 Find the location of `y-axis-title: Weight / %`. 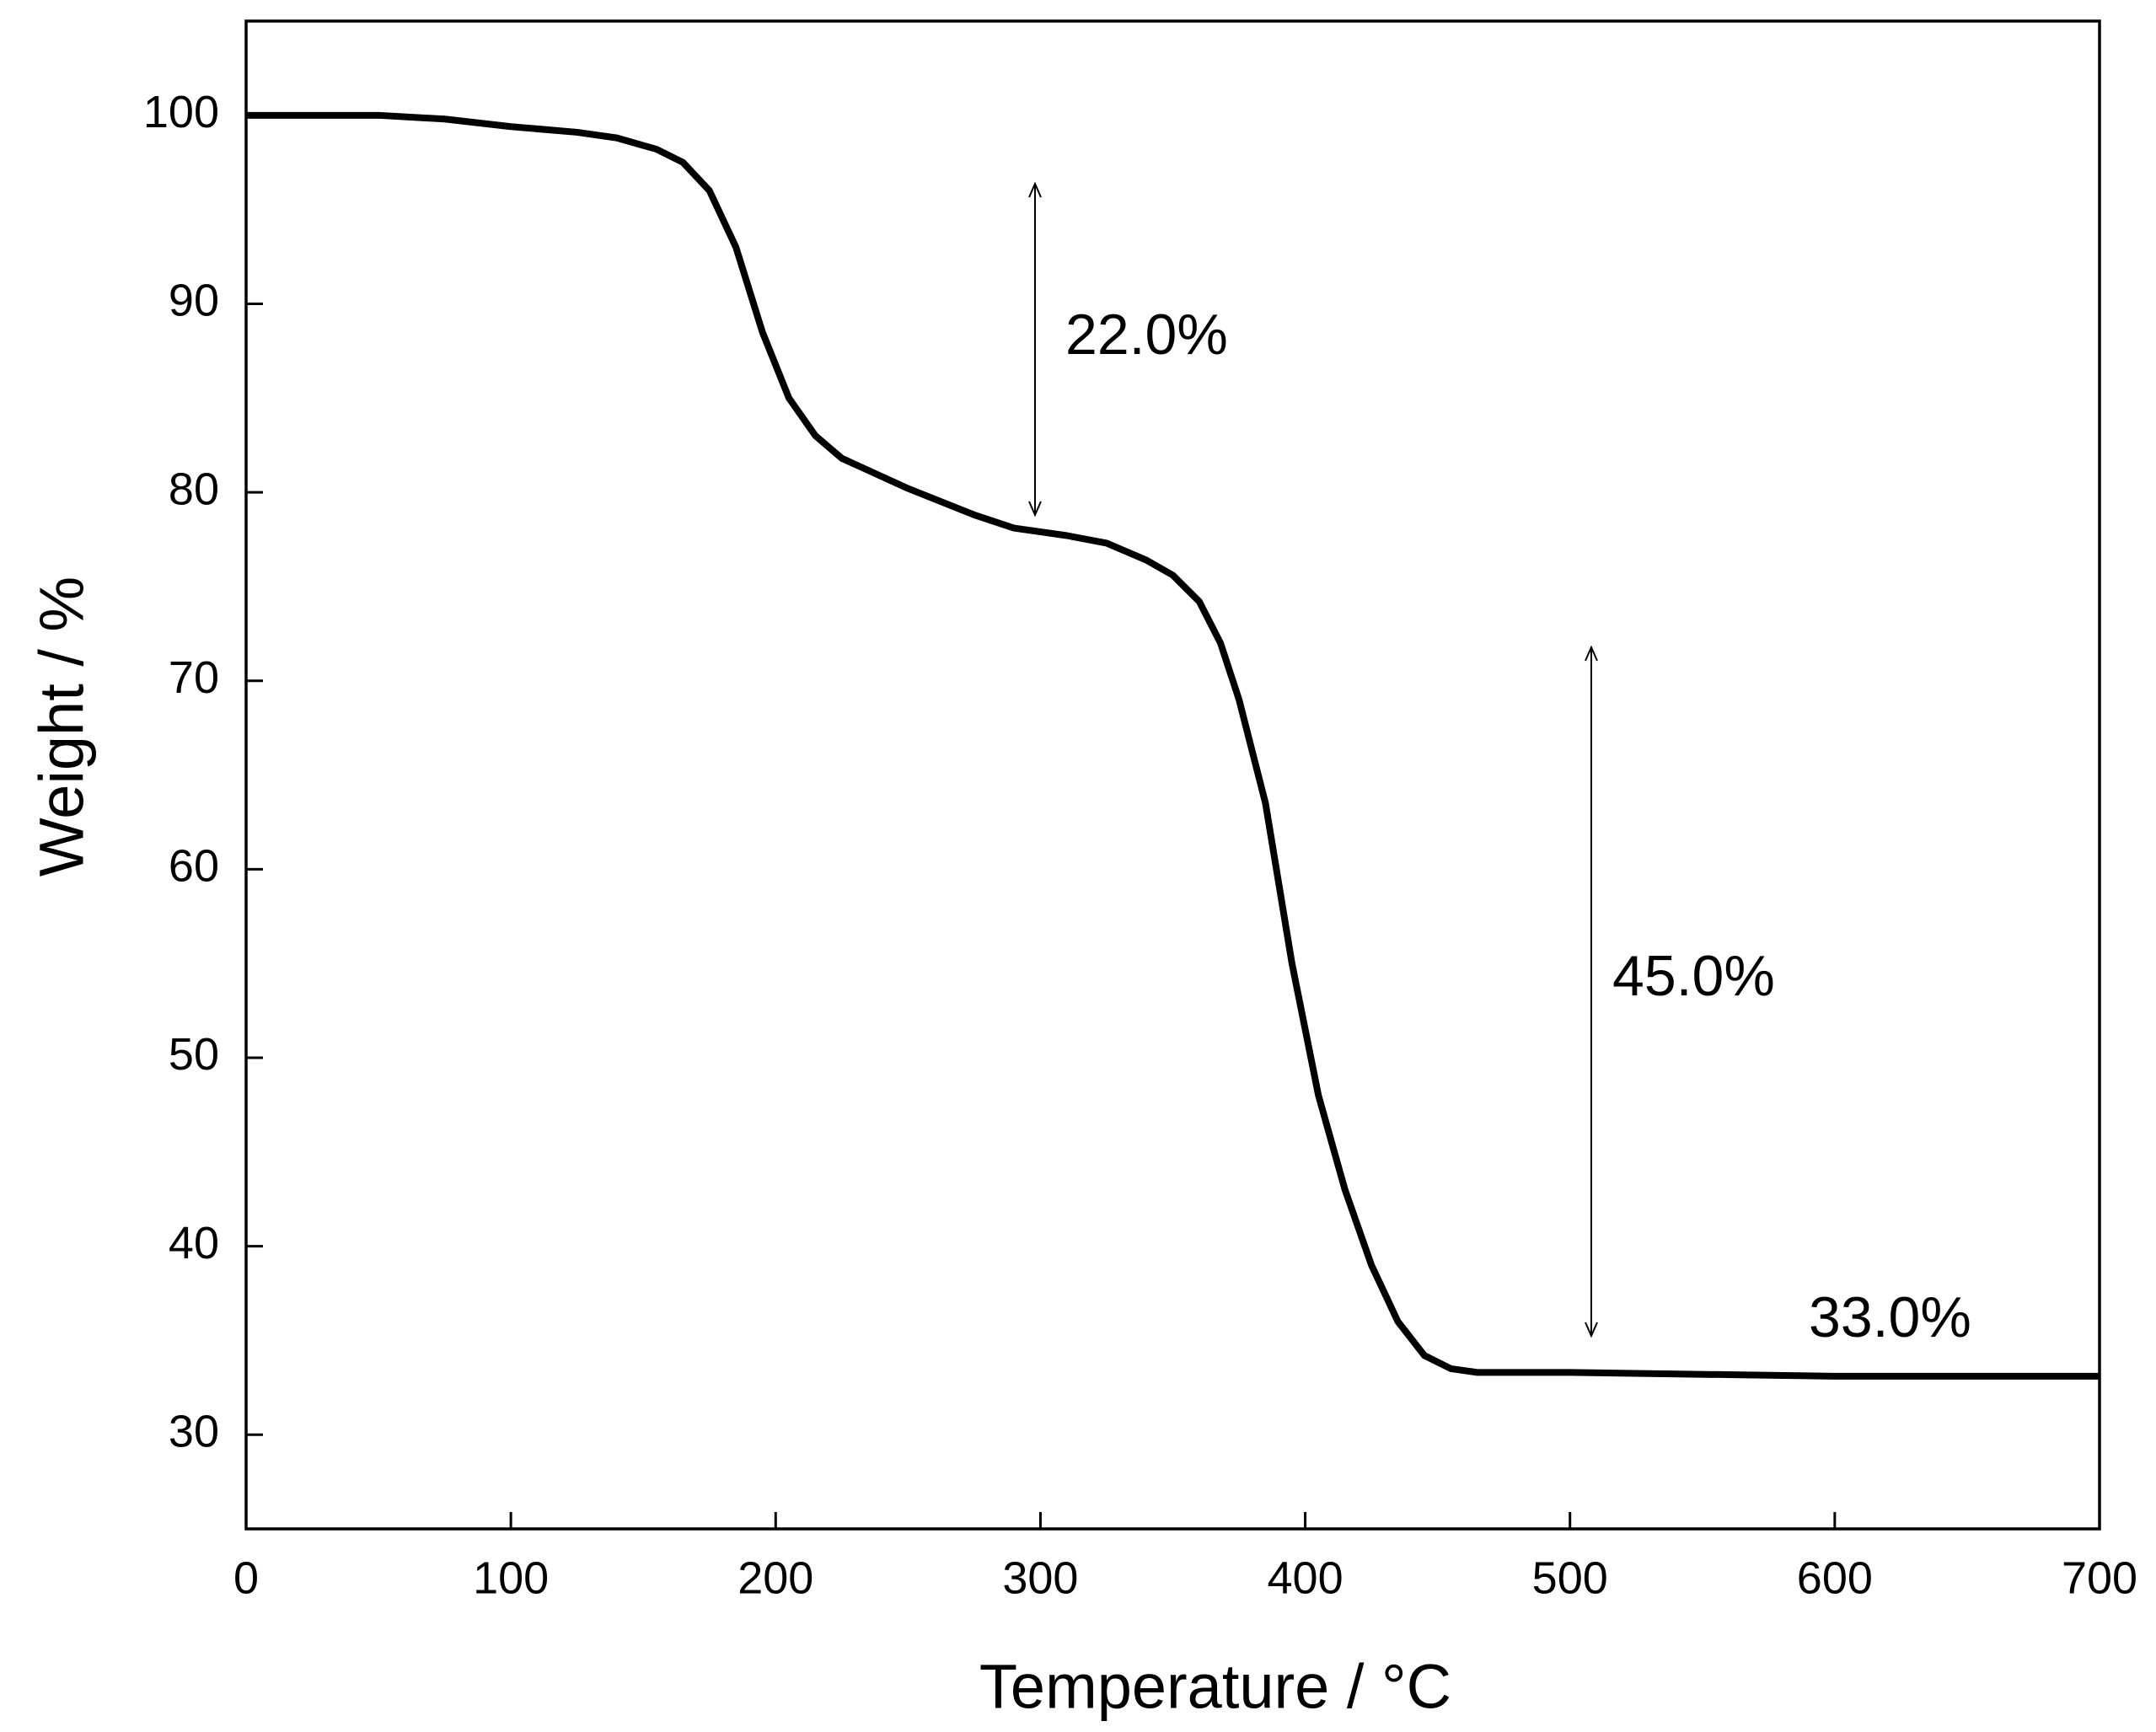

y-axis-title: Weight / % is located at coordinates (62, 726).